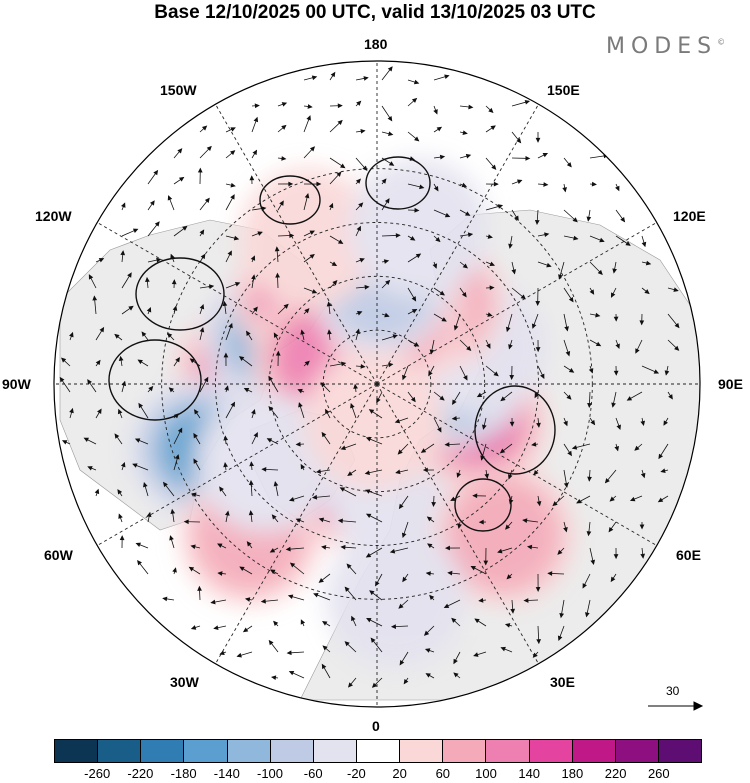 The height and width of the screenshot is (783, 750). Describe the element at coordinates (689, 216) in the screenshot. I see `lon-label-120e: 120E` at that location.